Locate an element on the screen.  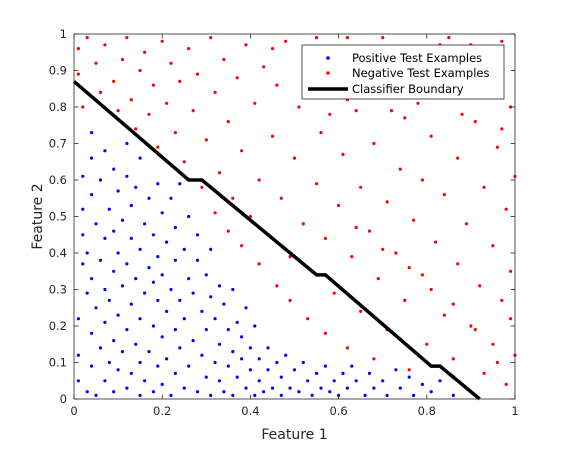
x-tick-label: 1 is located at coordinates (514, 411).